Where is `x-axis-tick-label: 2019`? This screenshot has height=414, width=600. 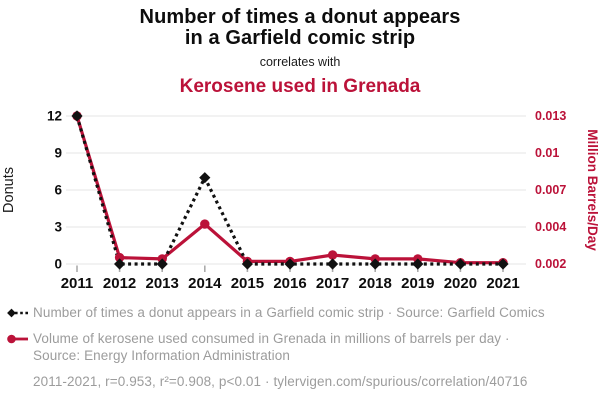 x-axis-tick-label: 2019 is located at coordinates (417, 283).